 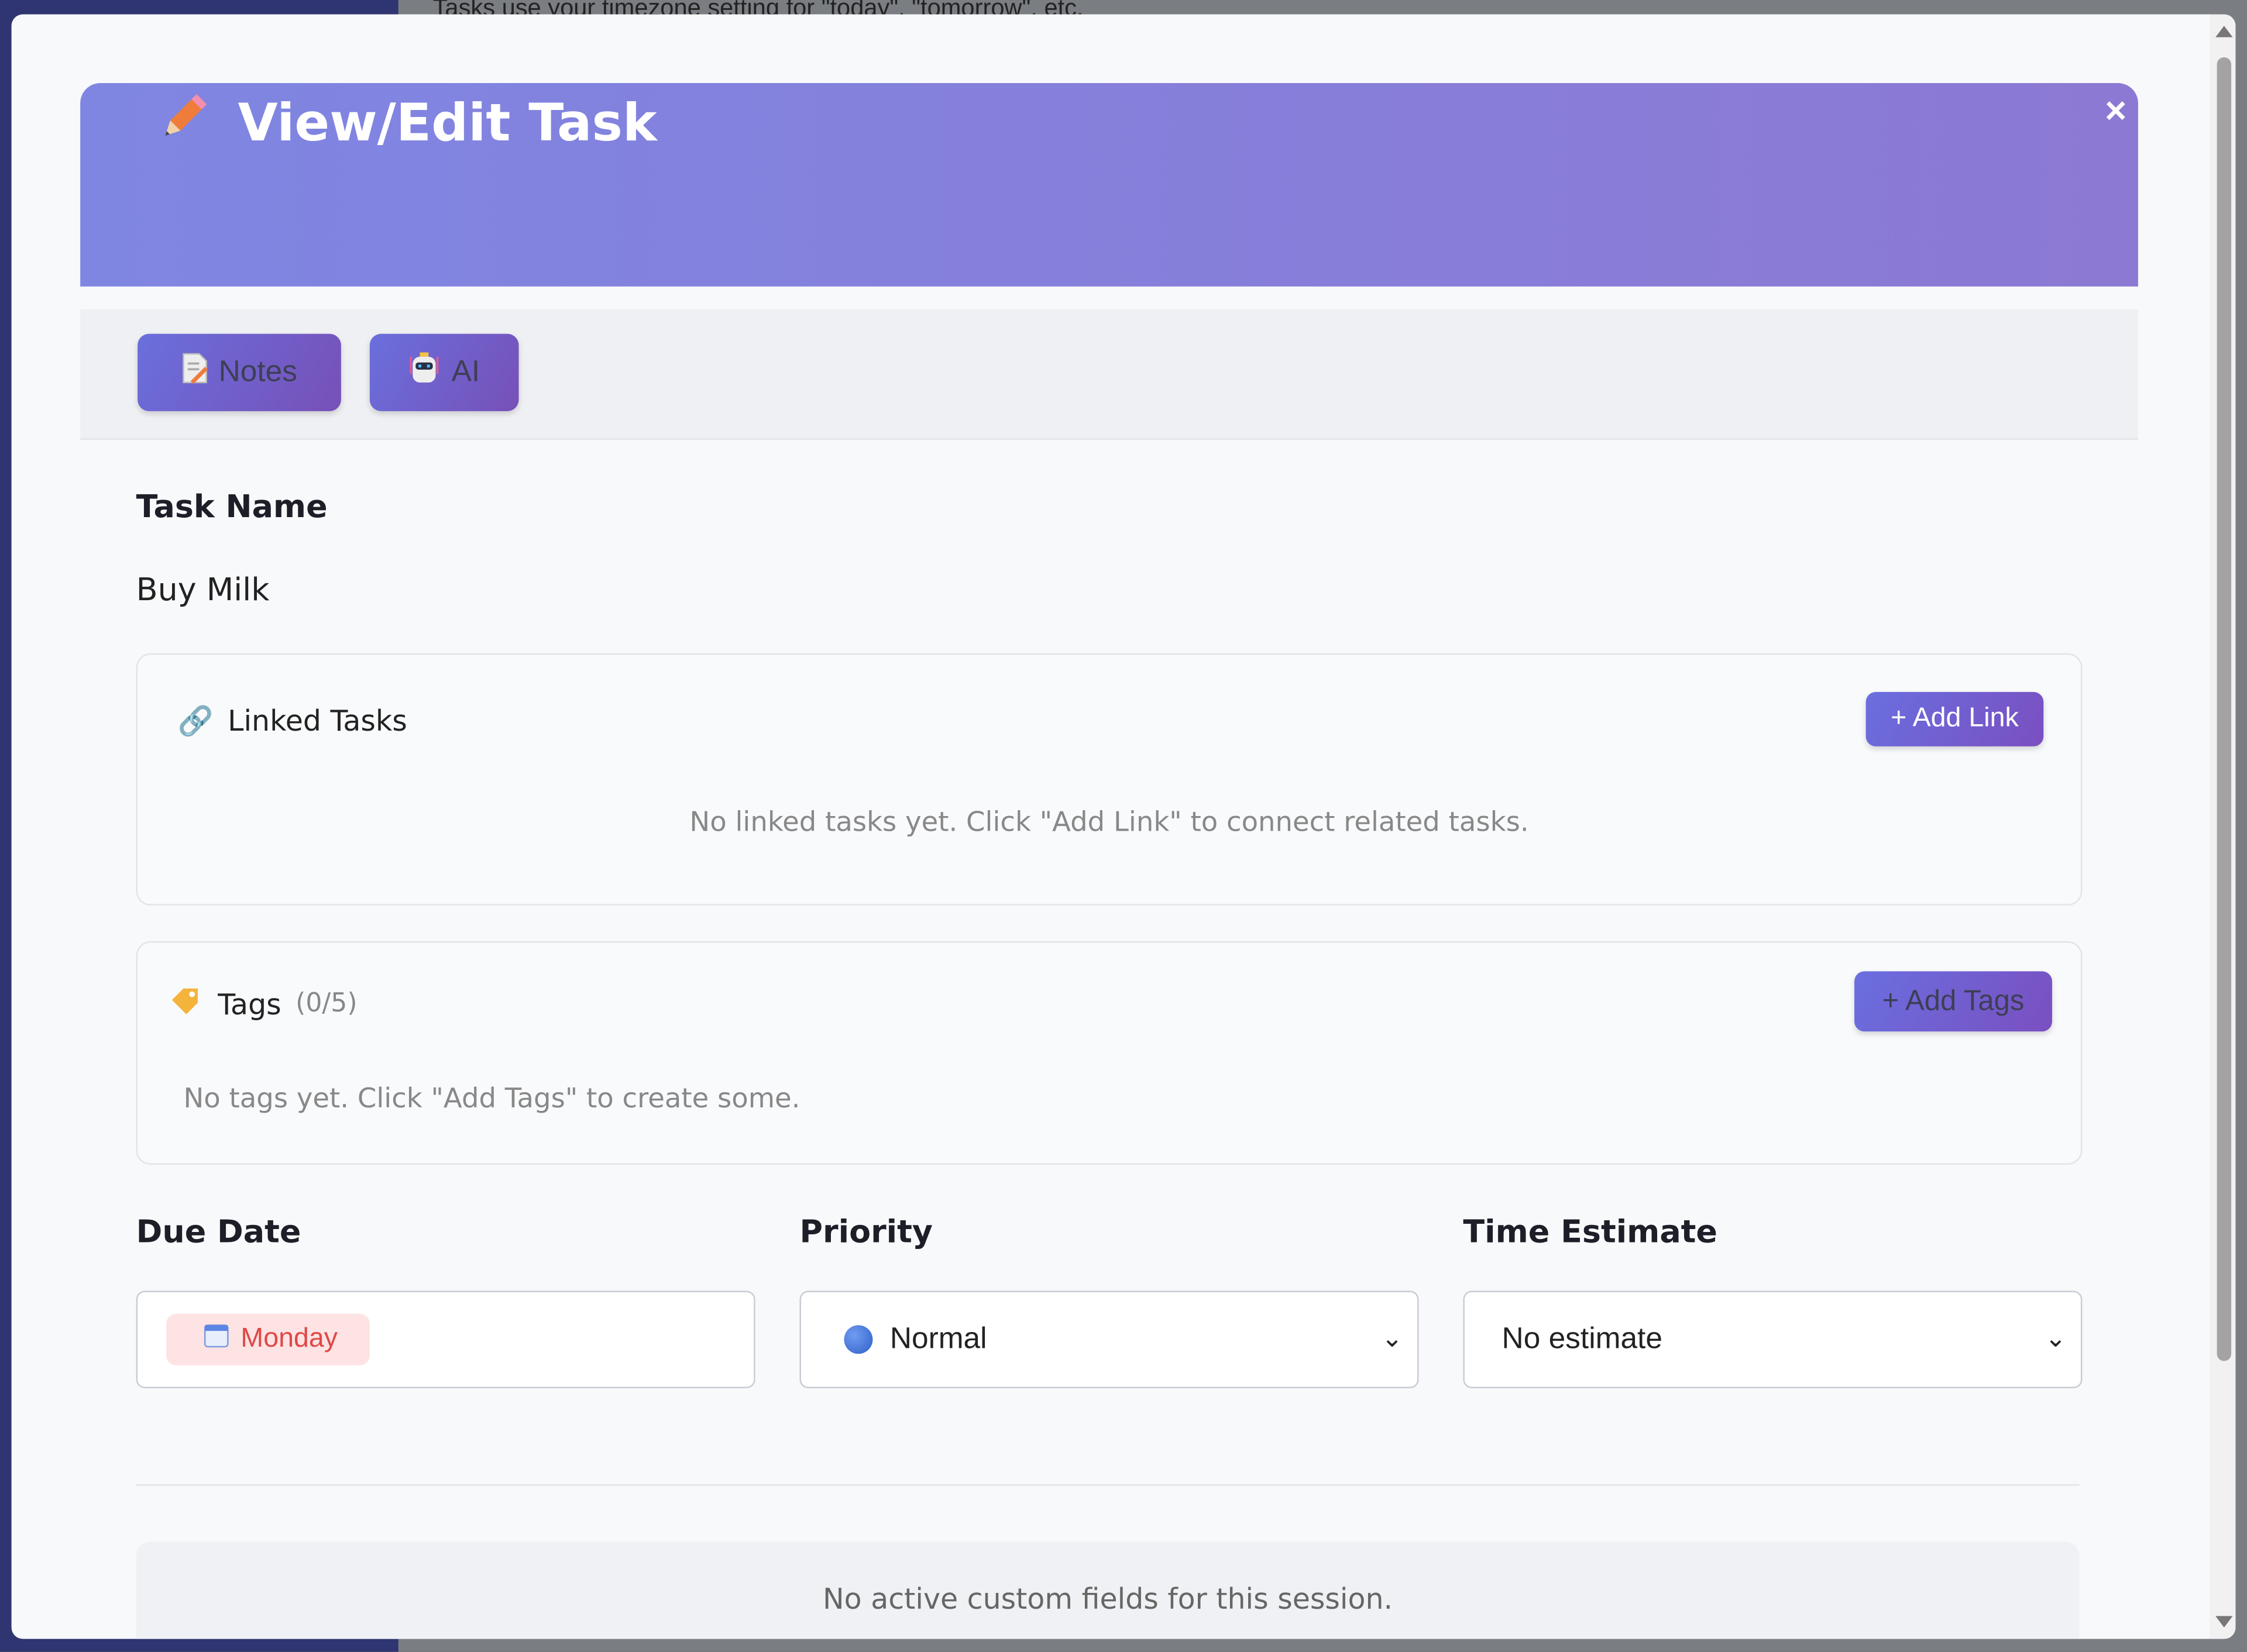 What do you see at coordinates (187, 1003) in the screenshot?
I see `tag-icon` at bounding box center [187, 1003].